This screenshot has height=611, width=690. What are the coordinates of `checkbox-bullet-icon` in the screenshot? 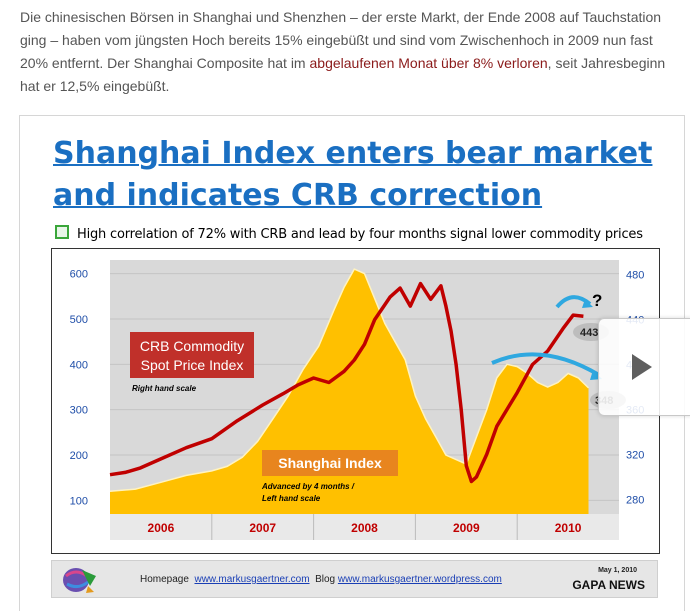 It's located at (62, 232).